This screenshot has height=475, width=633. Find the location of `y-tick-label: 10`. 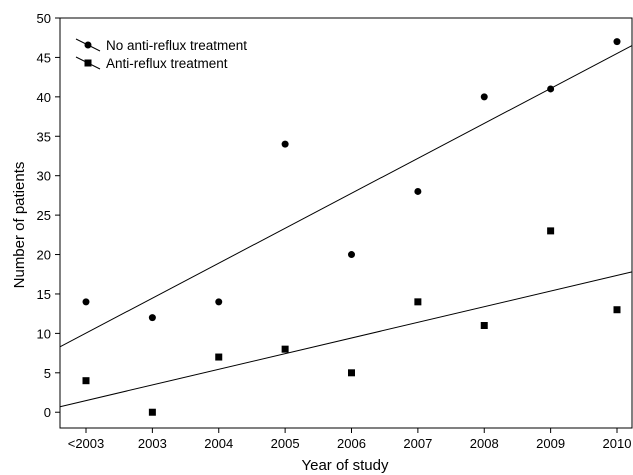

y-tick-label: 10 is located at coordinates (44, 333).